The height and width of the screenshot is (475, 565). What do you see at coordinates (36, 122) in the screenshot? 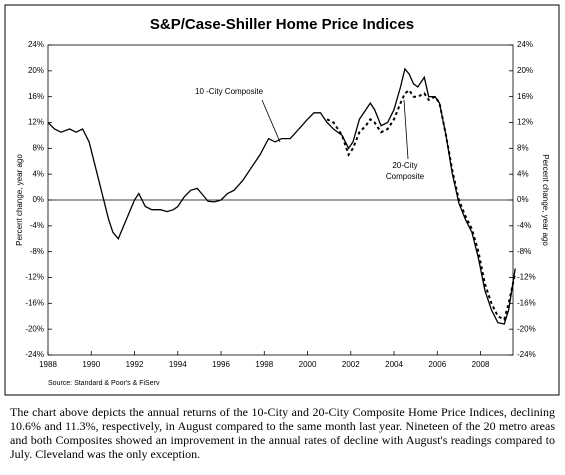
I see `y-tick-label: 12%` at bounding box center [36, 122].